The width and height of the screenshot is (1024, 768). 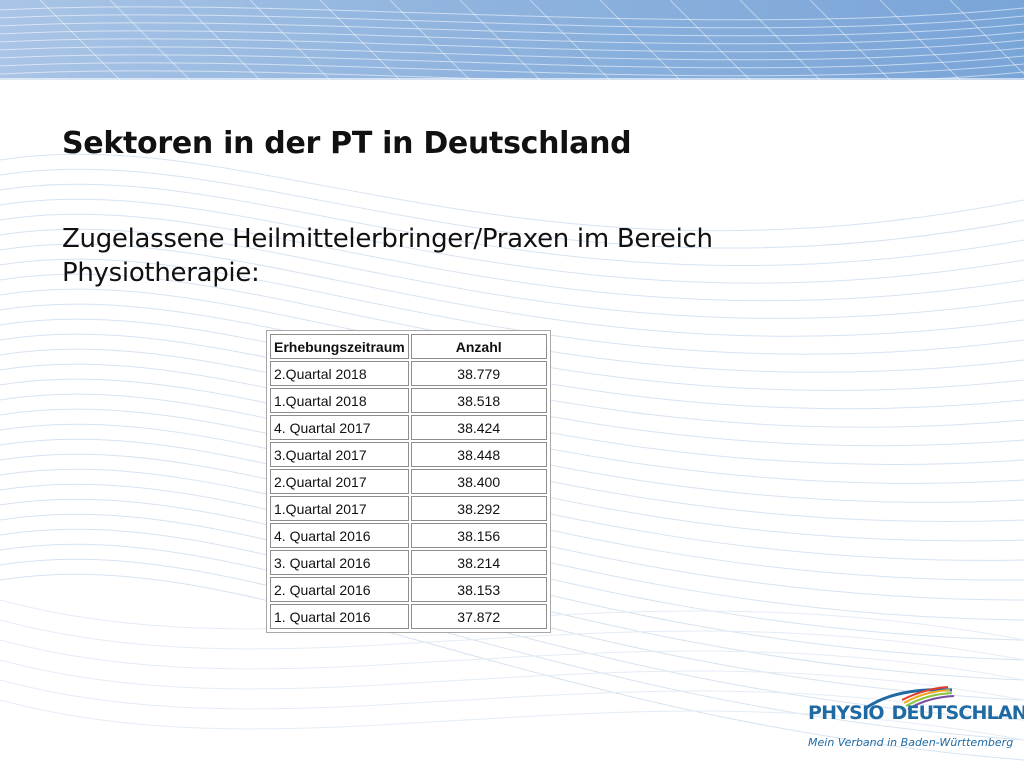 I want to click on table-row: 4. Quartal 2017 38.424, so click(x=408, y=427).